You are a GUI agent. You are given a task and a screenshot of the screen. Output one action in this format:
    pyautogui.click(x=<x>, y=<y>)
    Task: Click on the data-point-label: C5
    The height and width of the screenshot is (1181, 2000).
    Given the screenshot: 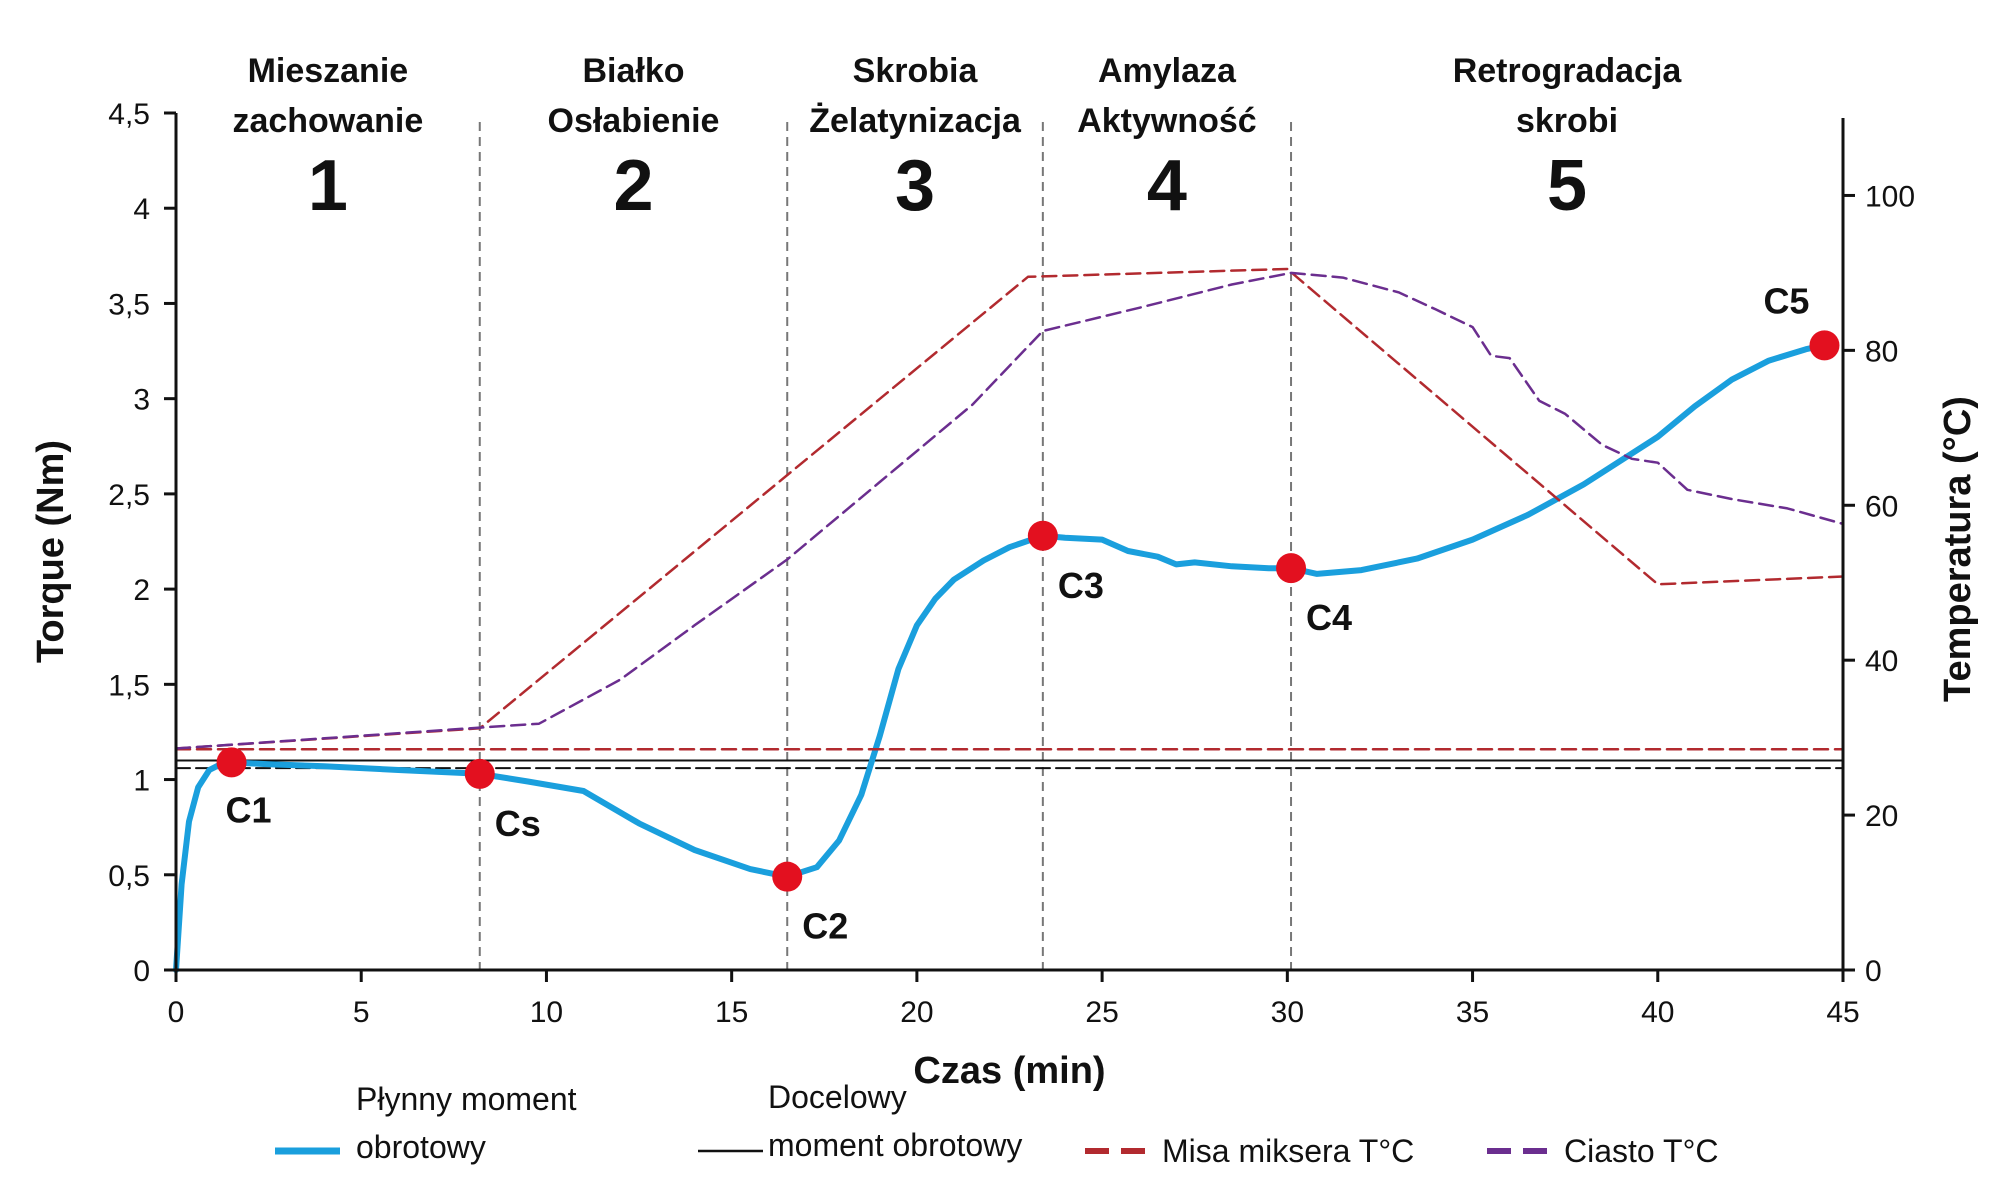 What is the action you would take?
    pyautogui.click(x=1786, y=300)
    